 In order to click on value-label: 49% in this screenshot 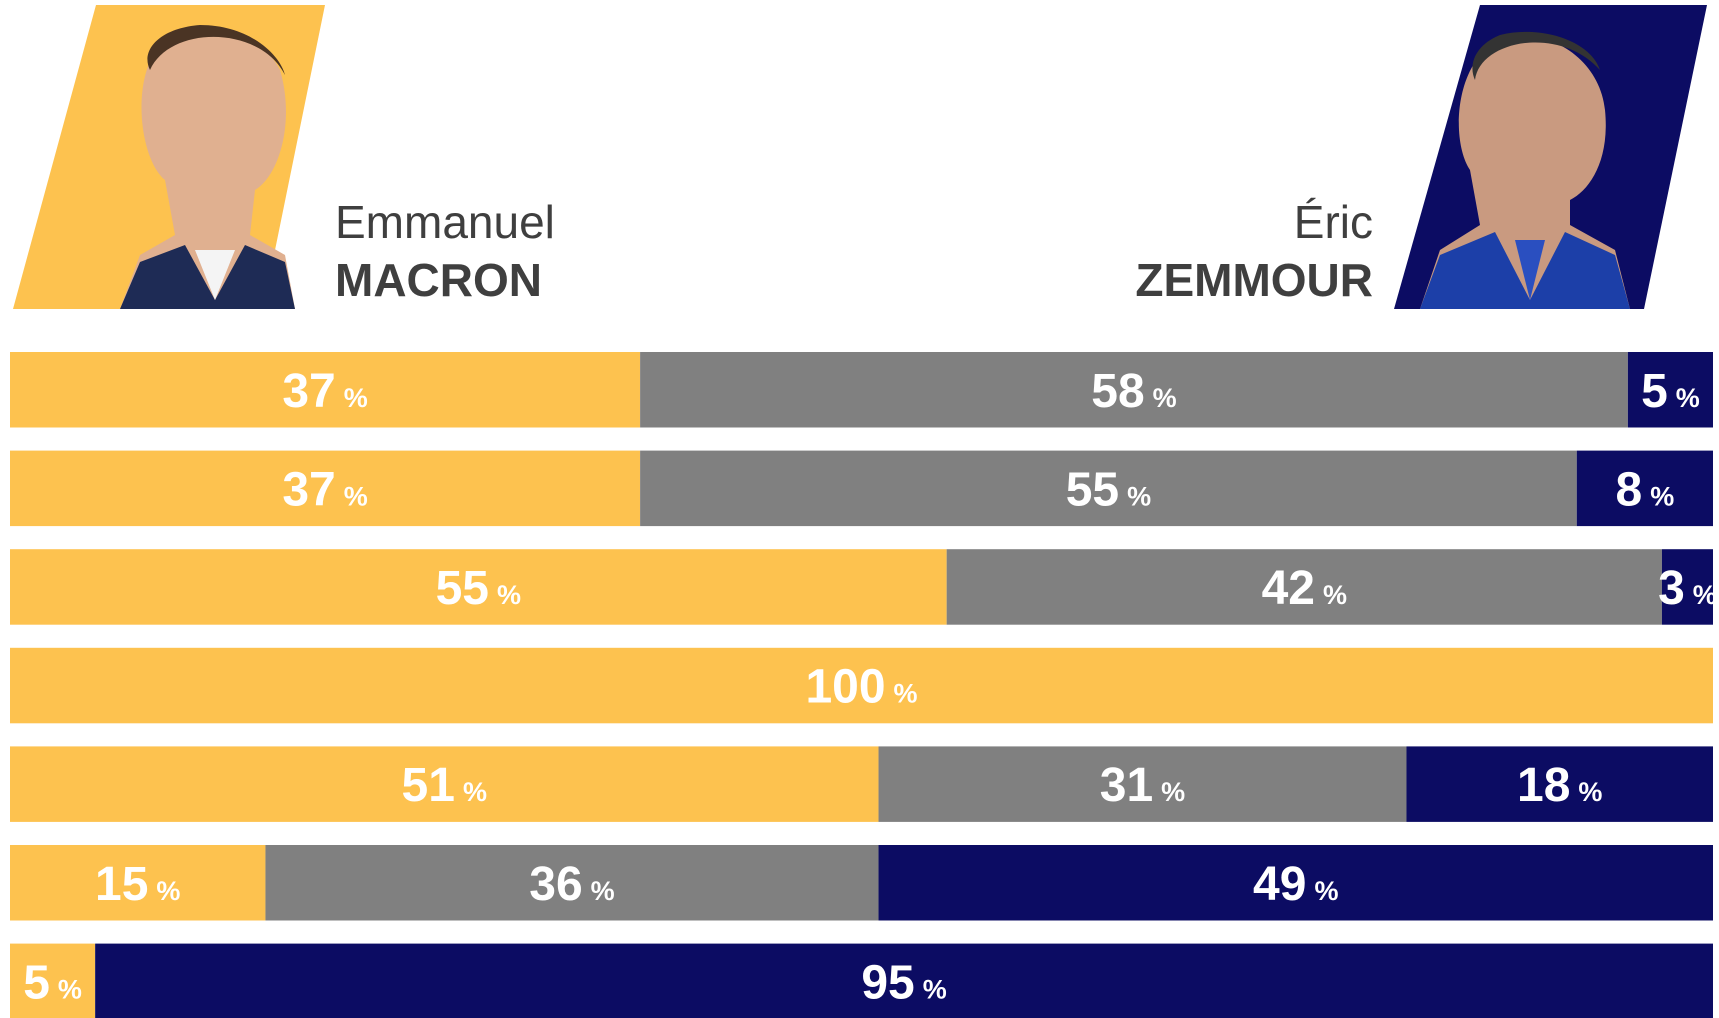, I will do `click(1295, 884)`.